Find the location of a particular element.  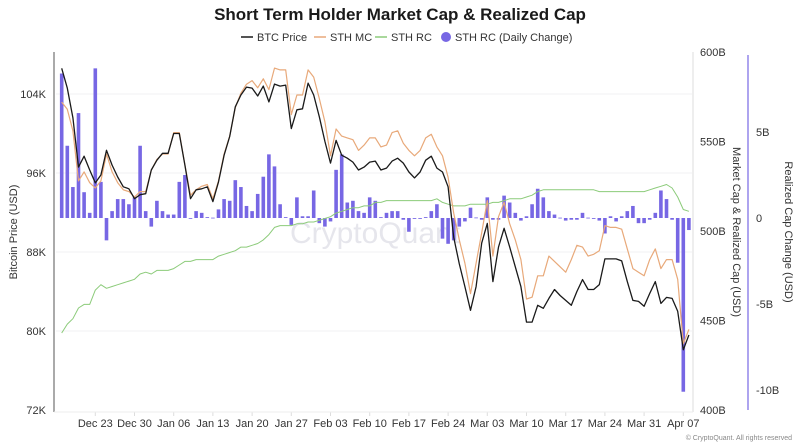

x-tick-label: Dec 30 is located at coordinates (134, 424).